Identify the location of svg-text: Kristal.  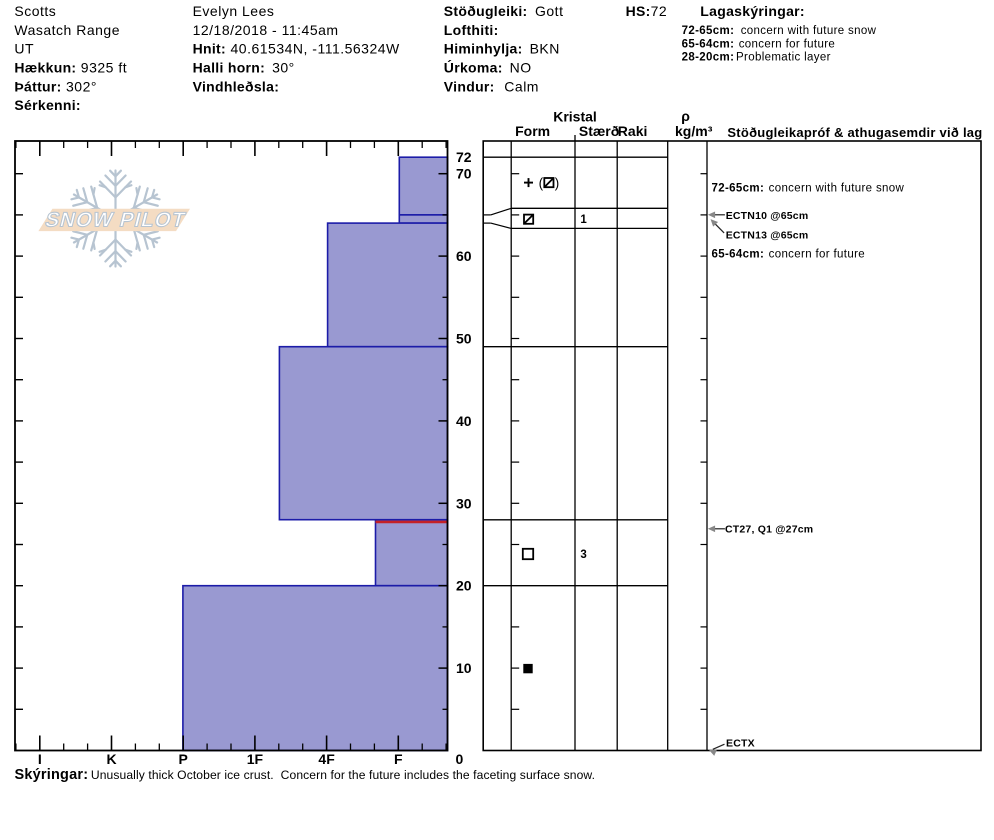
(575, 116).